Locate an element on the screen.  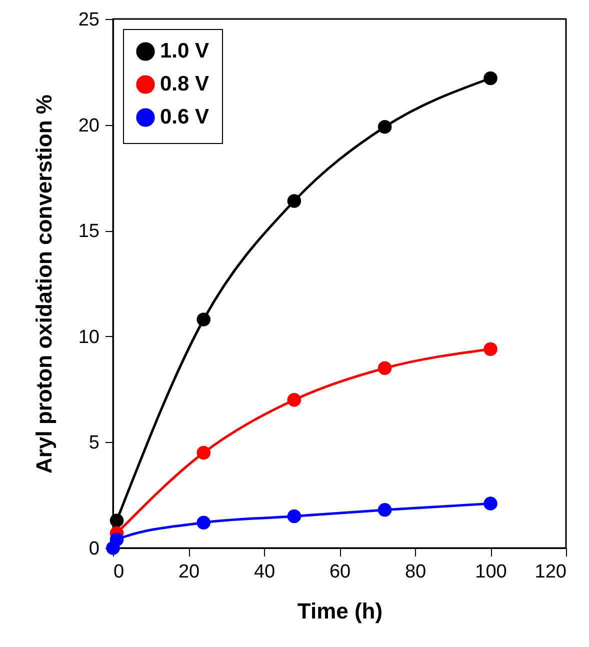
x-tick-label: 80 is located at coordinates (415, 572).